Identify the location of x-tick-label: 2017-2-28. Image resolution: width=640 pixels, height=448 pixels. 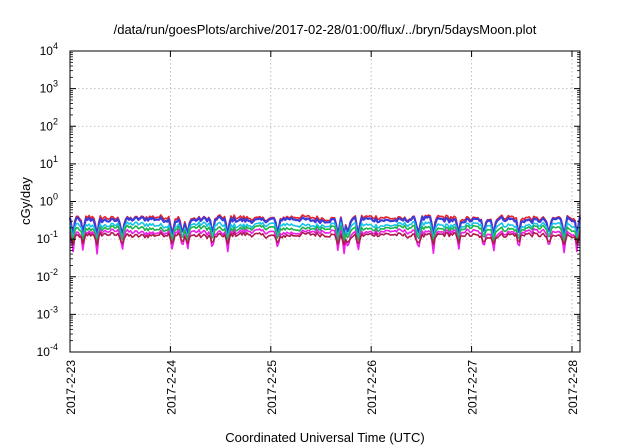
(573, 387).